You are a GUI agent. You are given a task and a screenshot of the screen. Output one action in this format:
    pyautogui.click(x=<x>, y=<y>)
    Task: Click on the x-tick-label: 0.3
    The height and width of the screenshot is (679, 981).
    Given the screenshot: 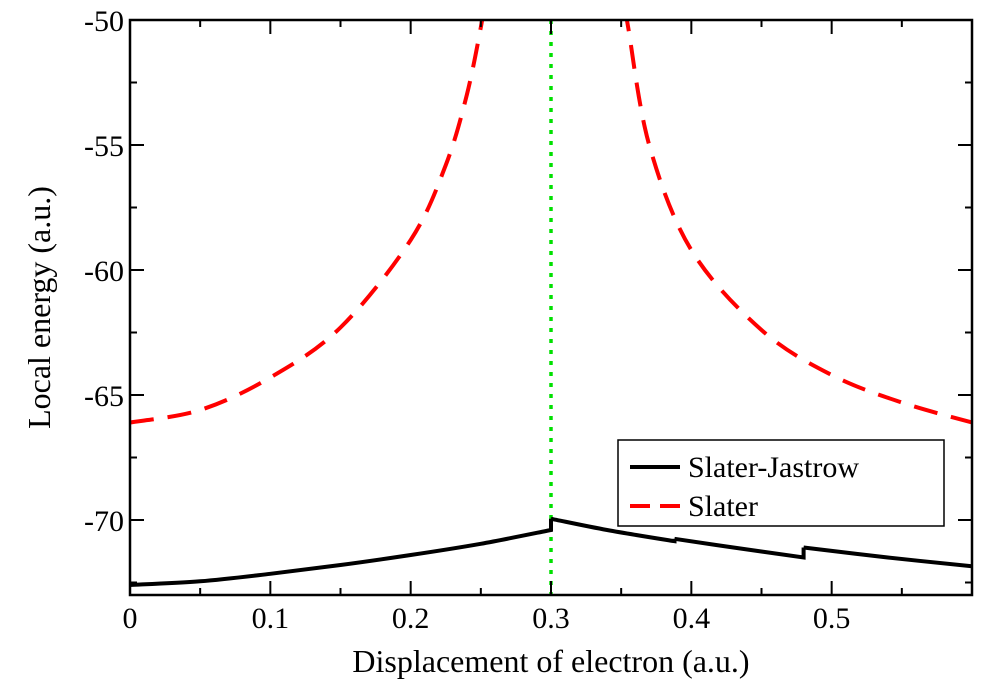 What is the action you would take?
    pyautogui.click(x=551, y=618)
    